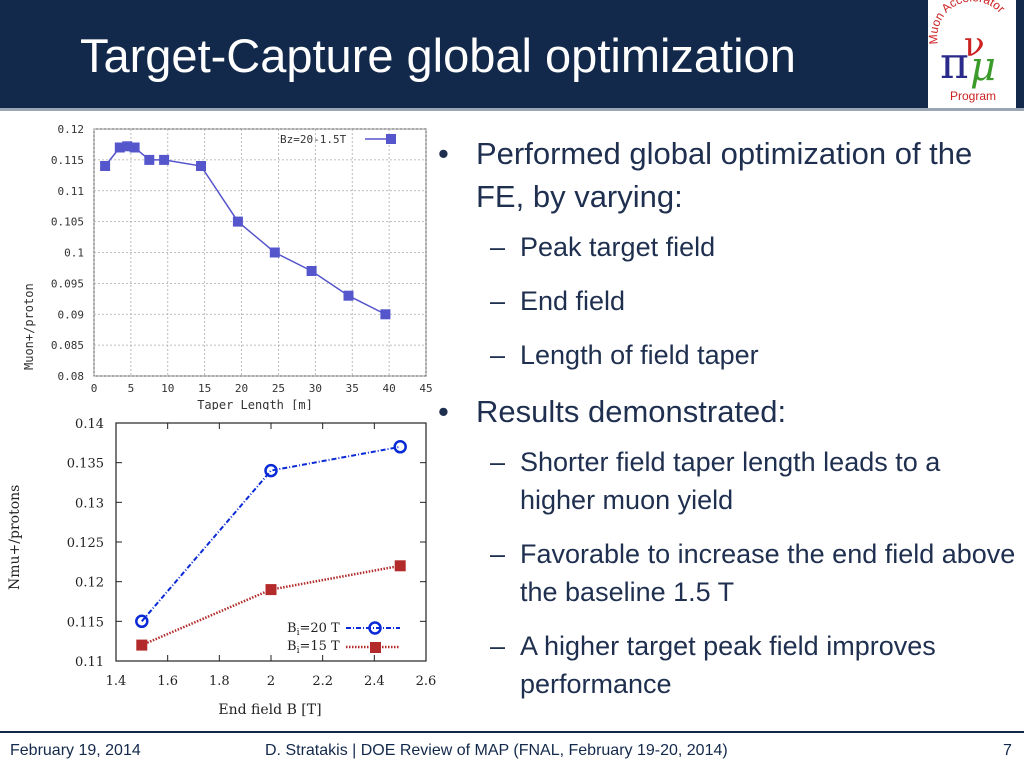  What do you see at coordinates (726, 247) in the screenshot?
I see `sub-bullet-item: – Peak target field` at bounding box center [726, 247].